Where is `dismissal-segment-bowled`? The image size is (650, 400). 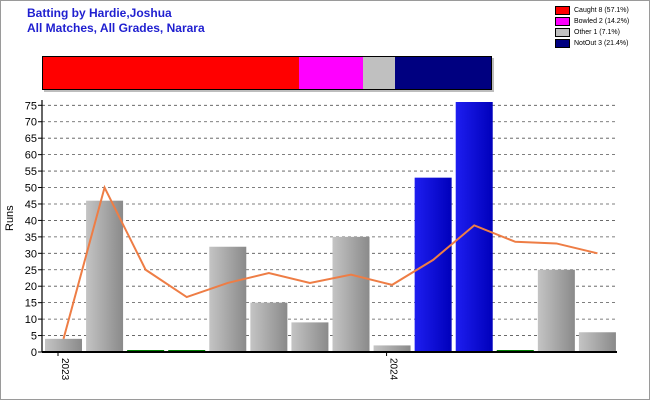 dismissal-segment-bowled is located at coordinates (331, 73).